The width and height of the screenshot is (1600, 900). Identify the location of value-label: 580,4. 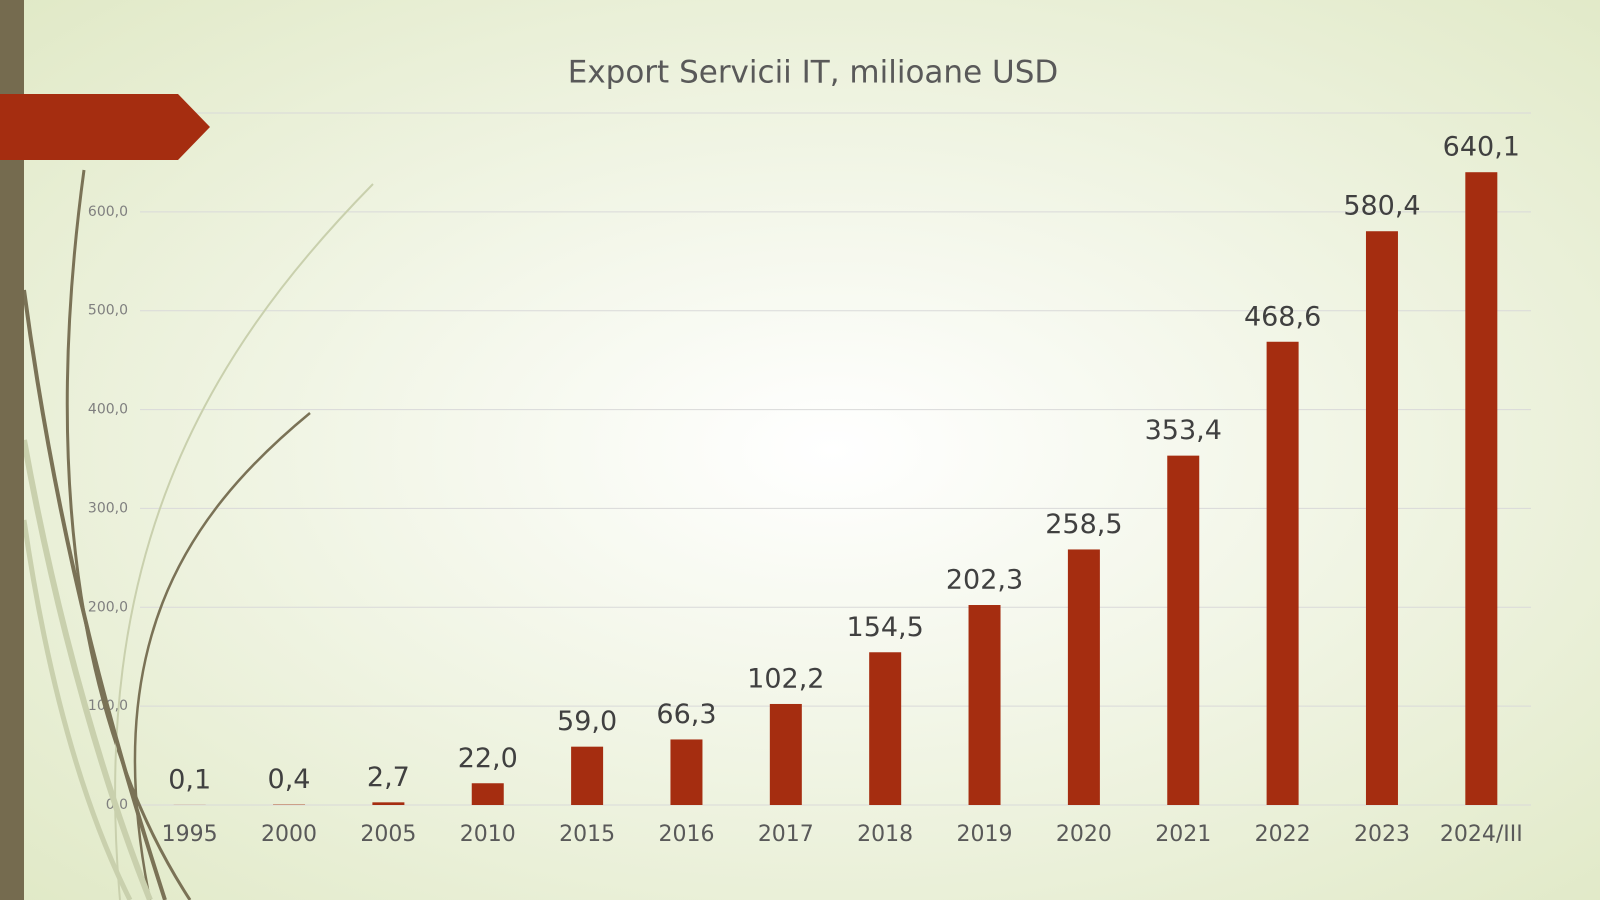
(1381, 206).